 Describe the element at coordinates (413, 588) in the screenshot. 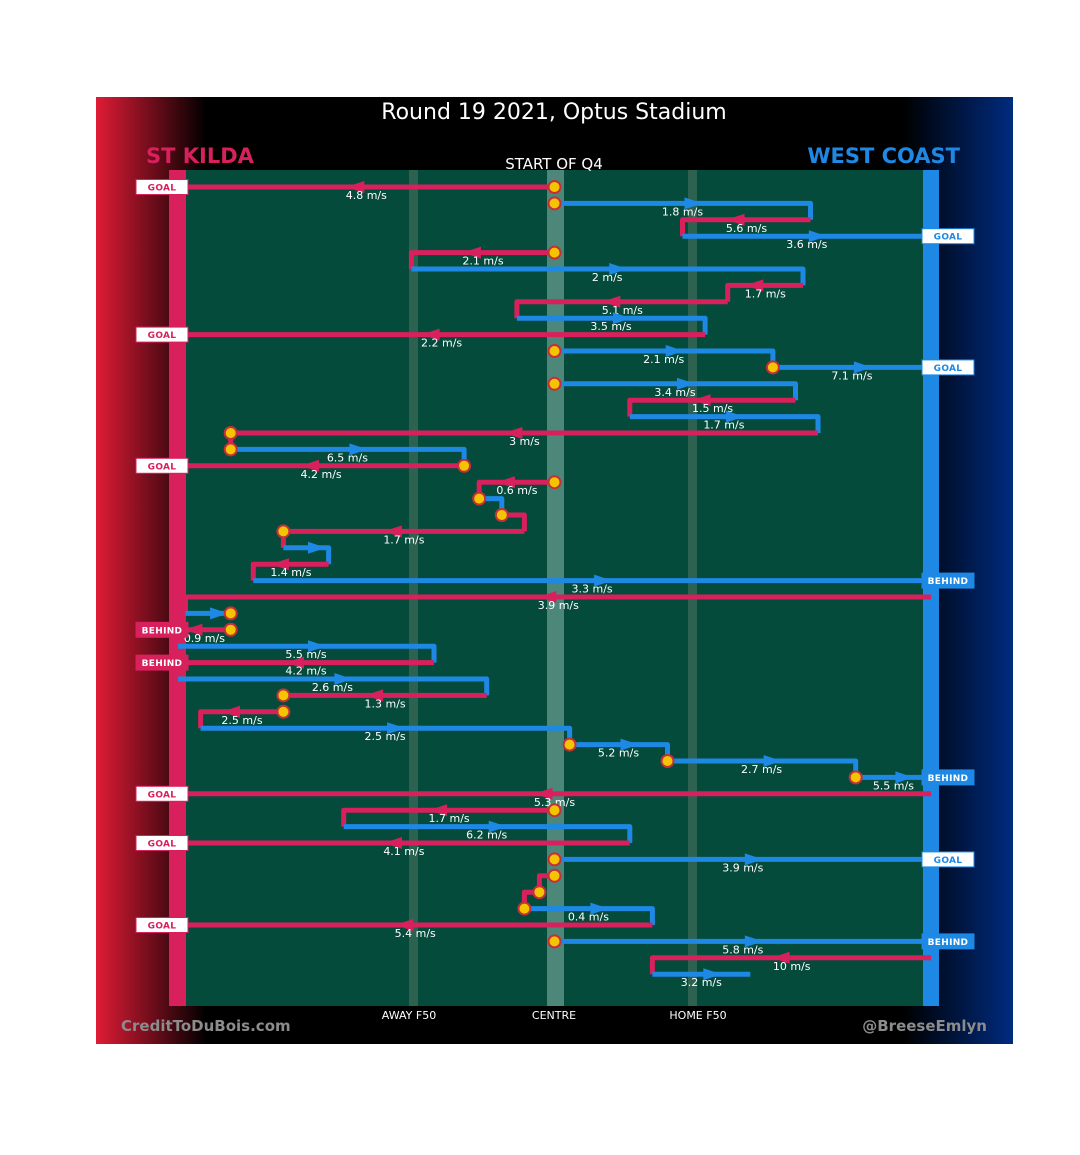

I see `away-f50-line` at that location.